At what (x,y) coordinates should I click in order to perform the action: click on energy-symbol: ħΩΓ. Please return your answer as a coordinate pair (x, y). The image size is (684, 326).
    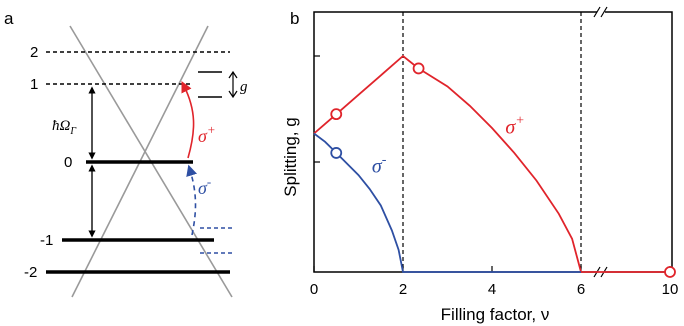
    Looking at the image, I should click on (64, 127).